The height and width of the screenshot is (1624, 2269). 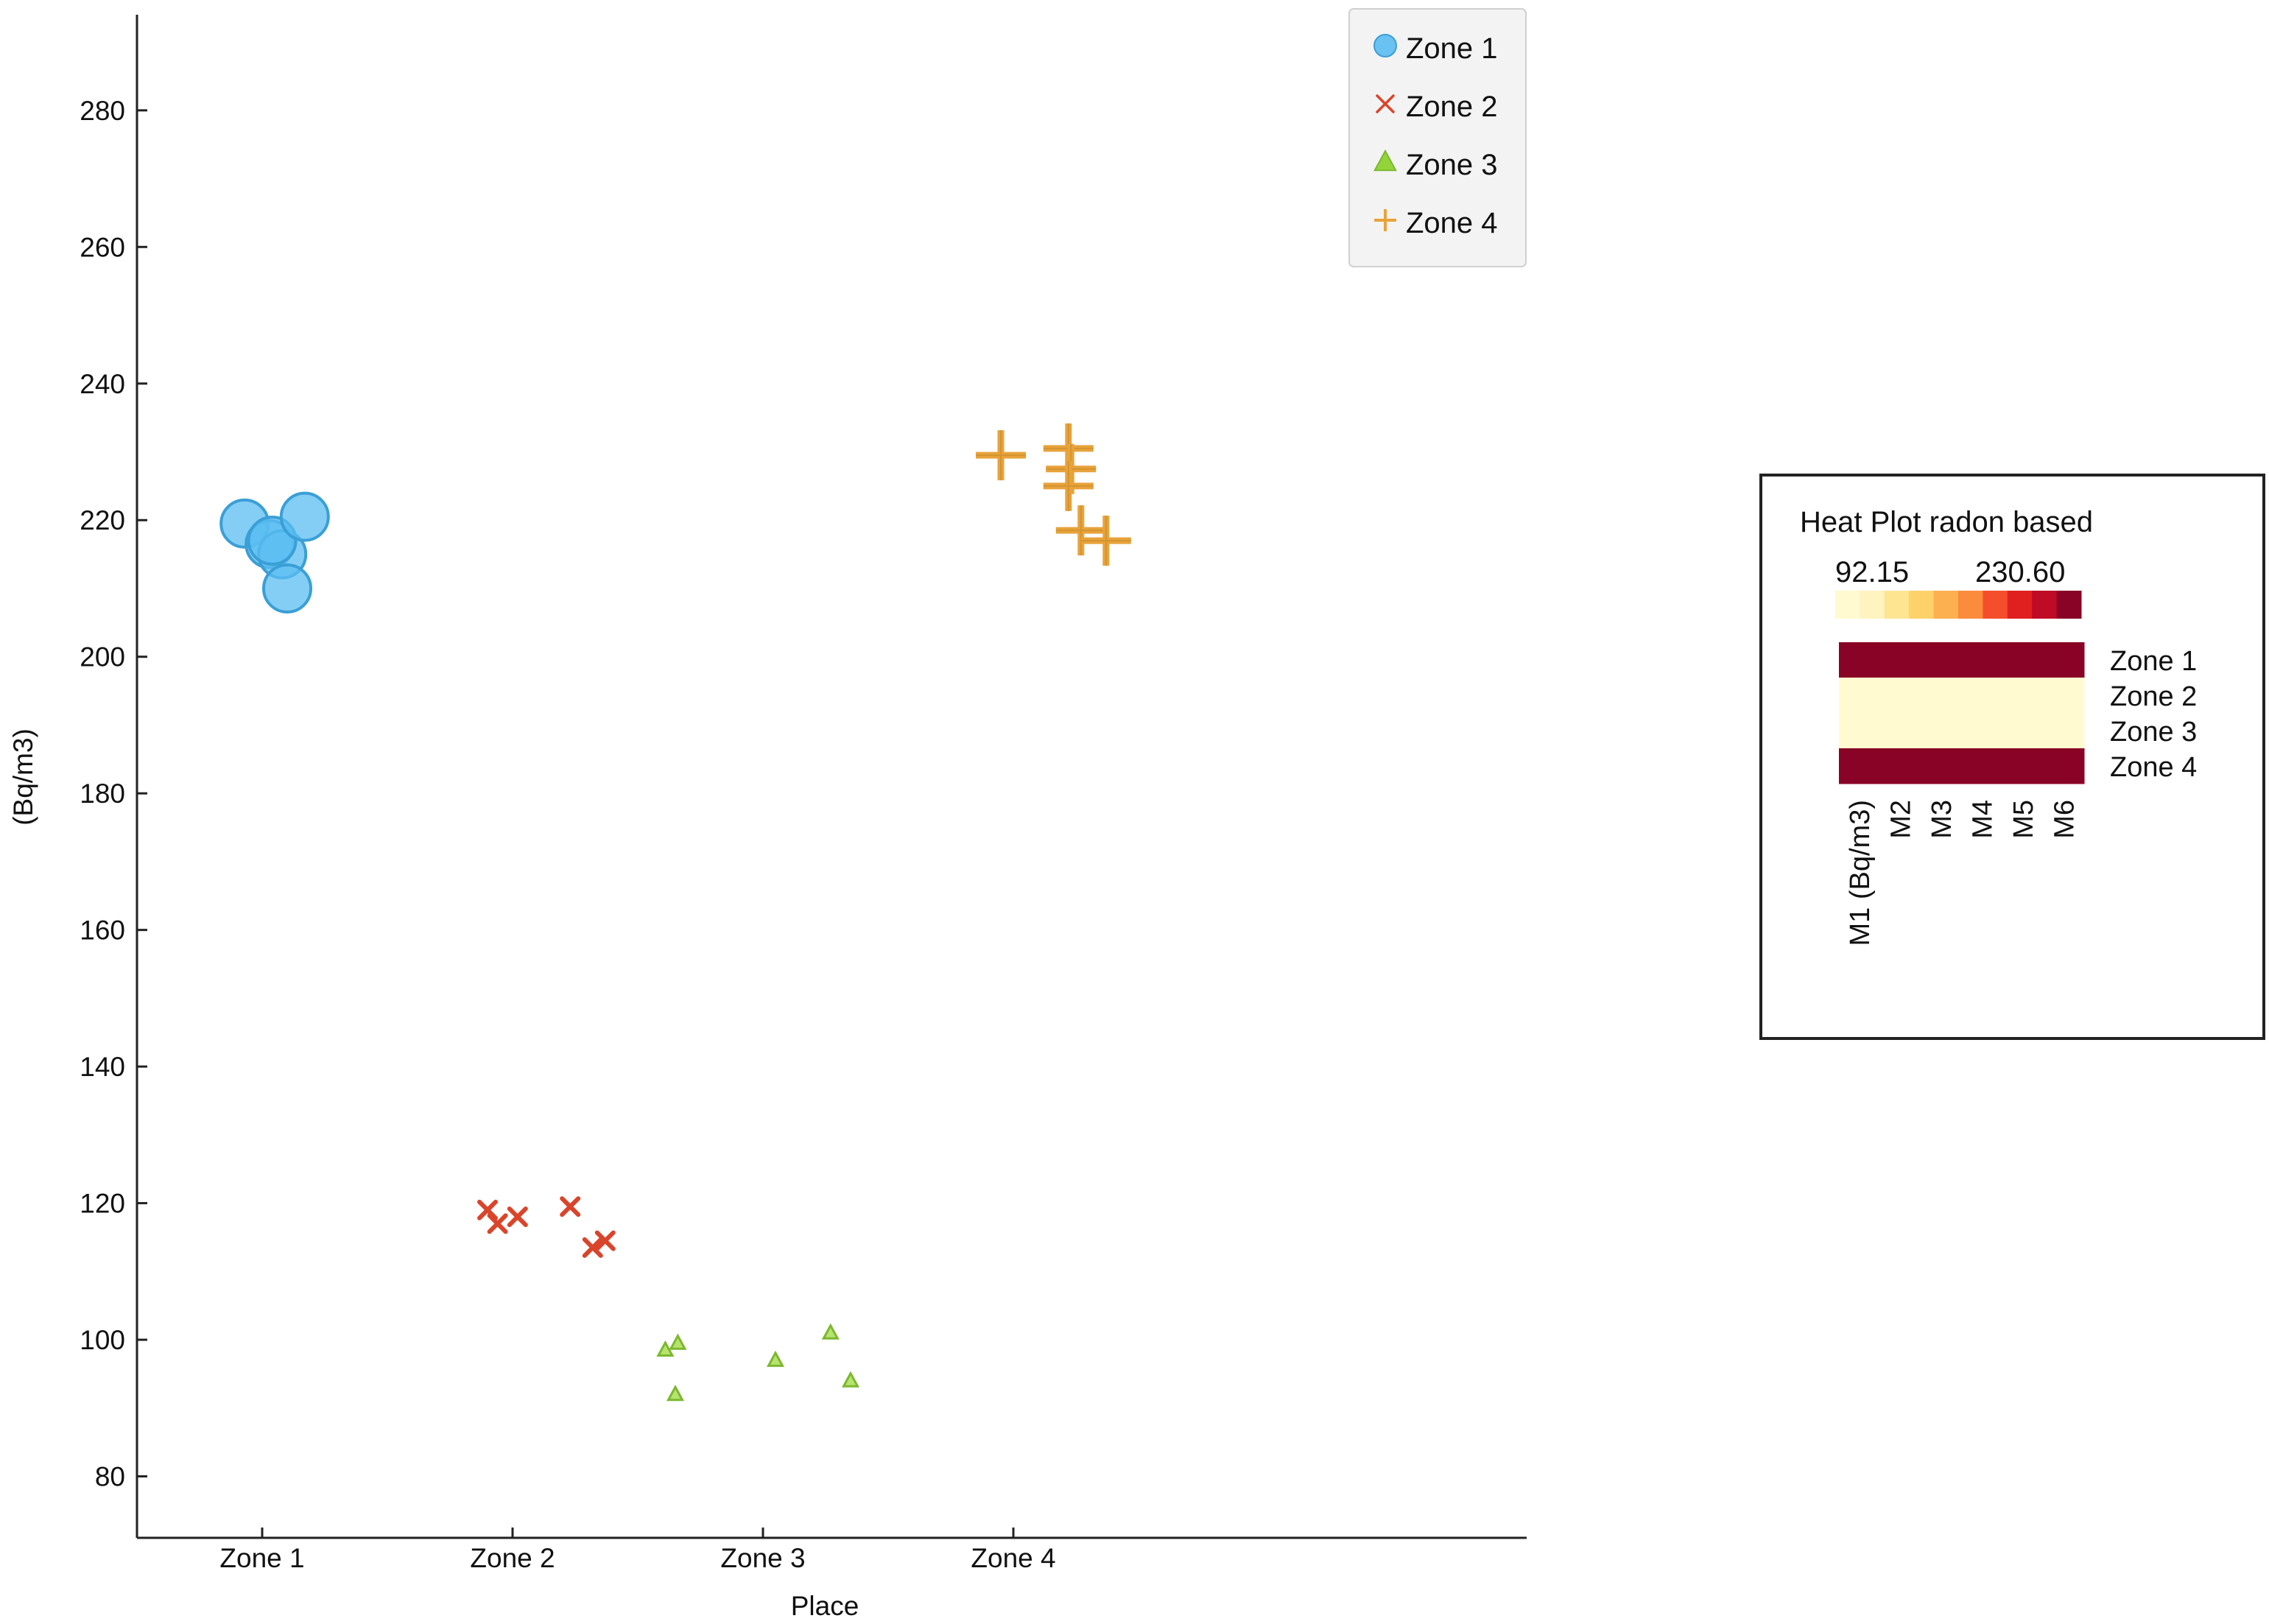 I want to click on y-tick-label: 80, so click(x=110, y=1477).